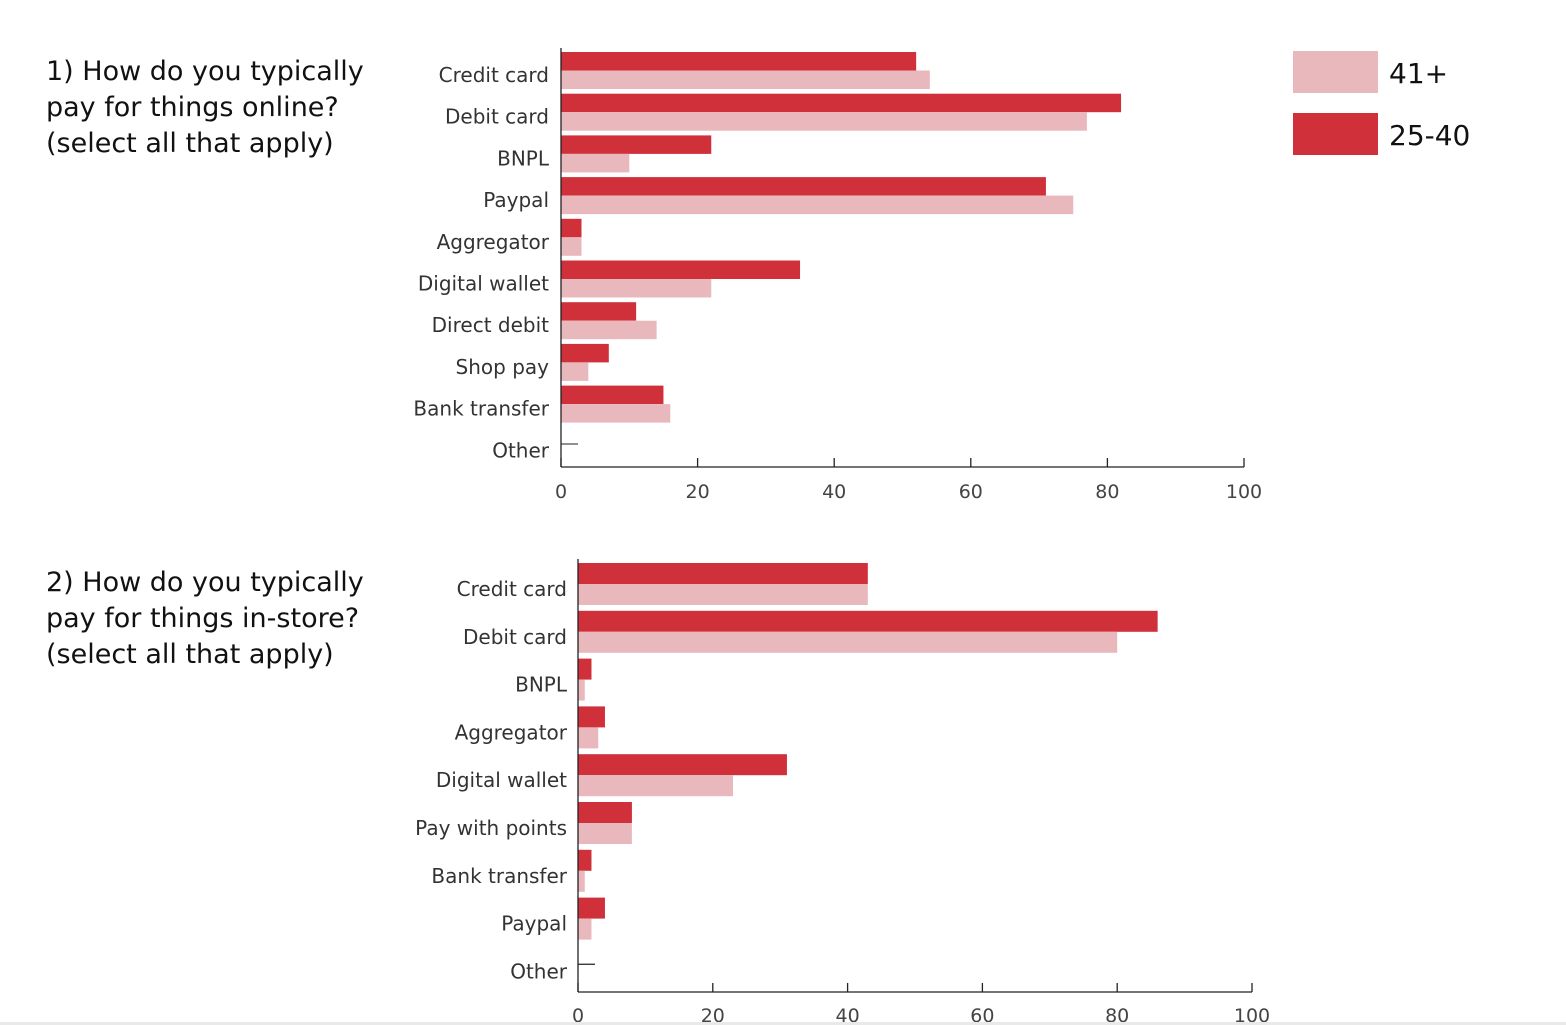  Describe the element at coordinates (192, 107) in the screenshot. I see `question-1-line-2: pay for things online?` at that location.